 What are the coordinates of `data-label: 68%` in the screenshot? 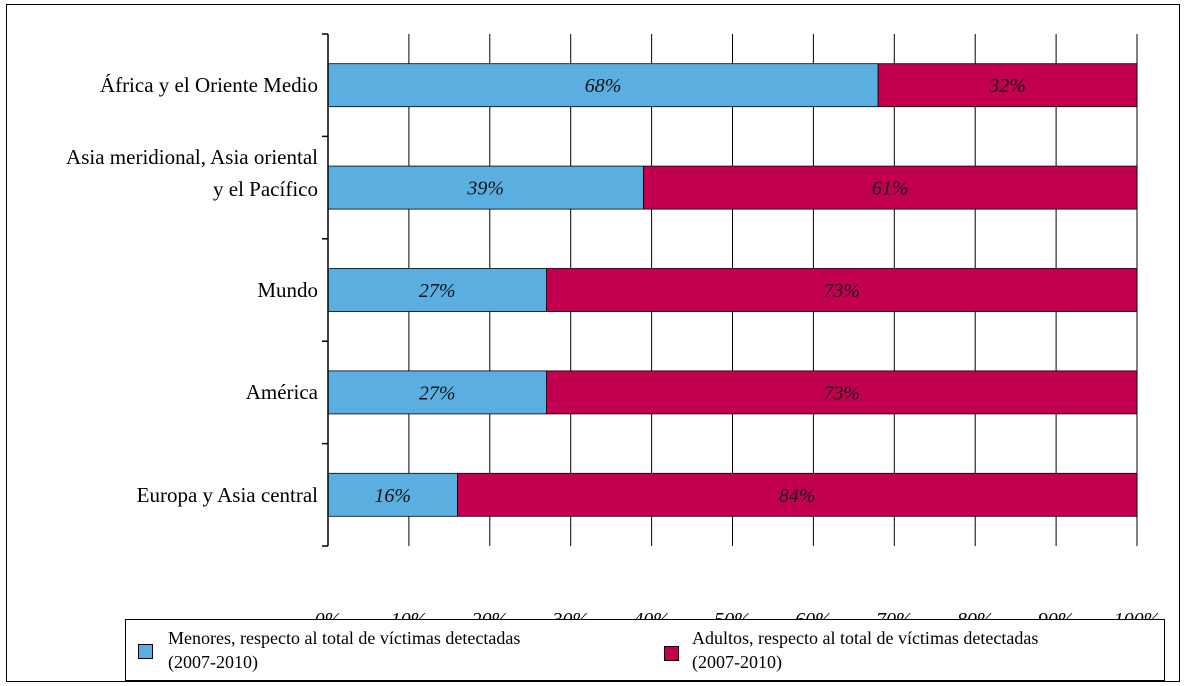 It's located at (603, 86).